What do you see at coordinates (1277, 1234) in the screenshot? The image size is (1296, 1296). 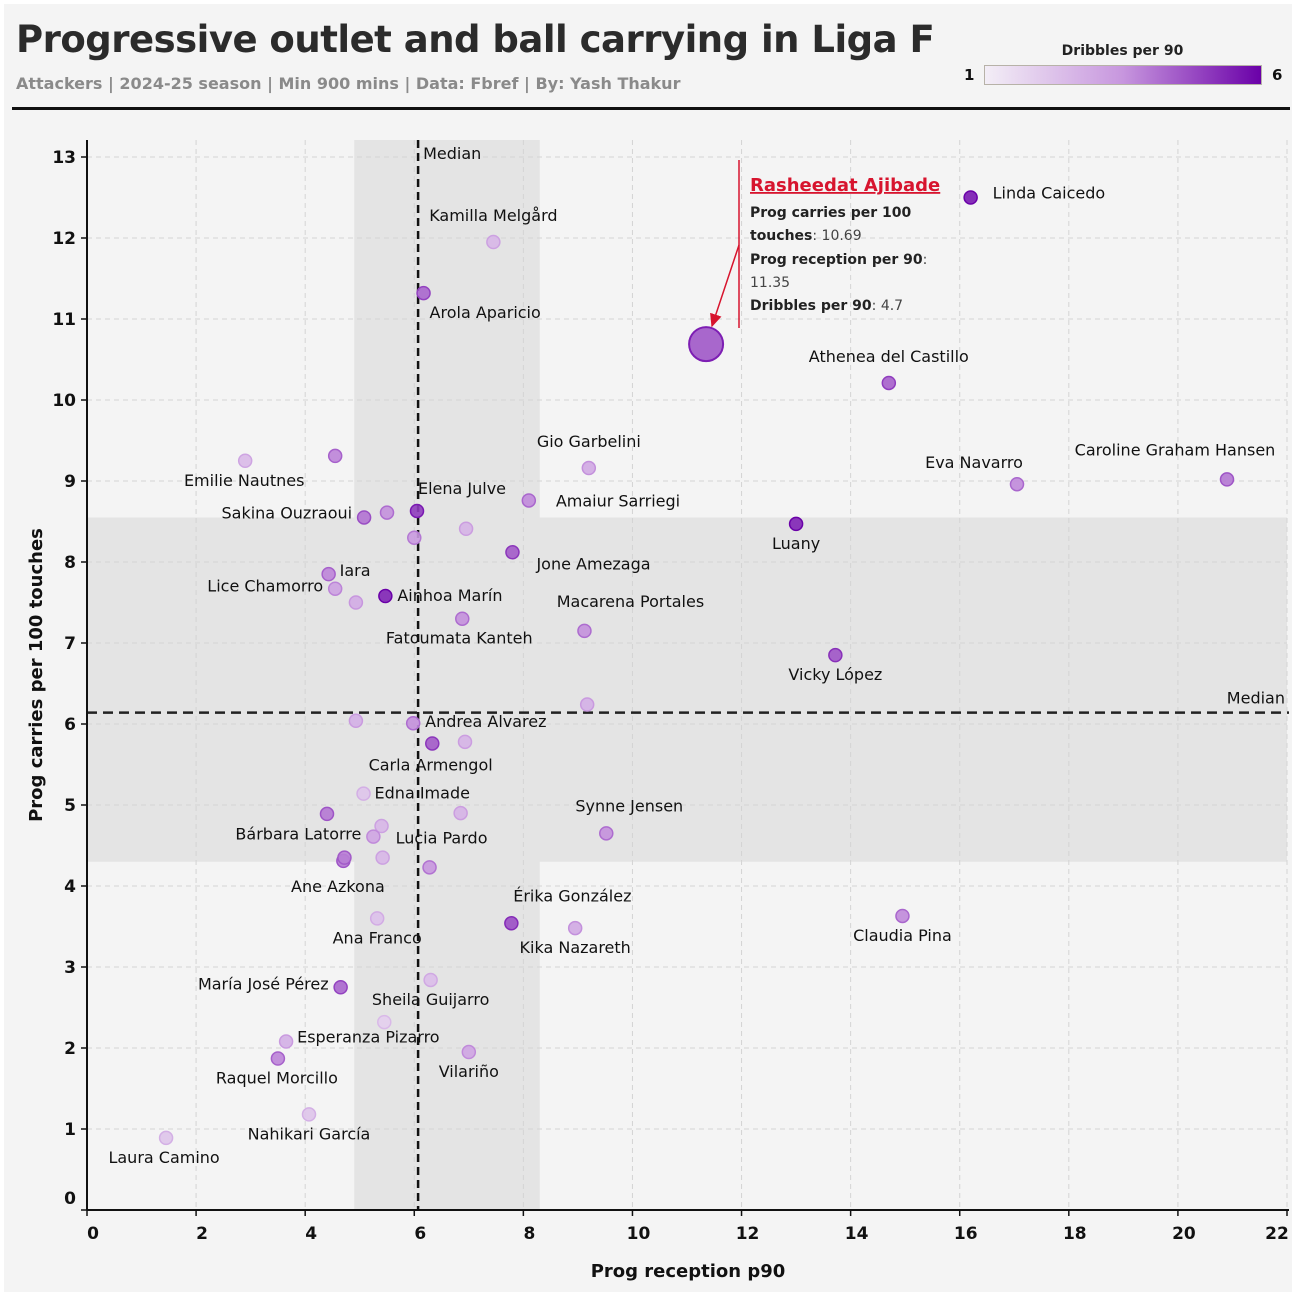 I see `x-tick-label: 22` at bounding box center [1277, 1234].